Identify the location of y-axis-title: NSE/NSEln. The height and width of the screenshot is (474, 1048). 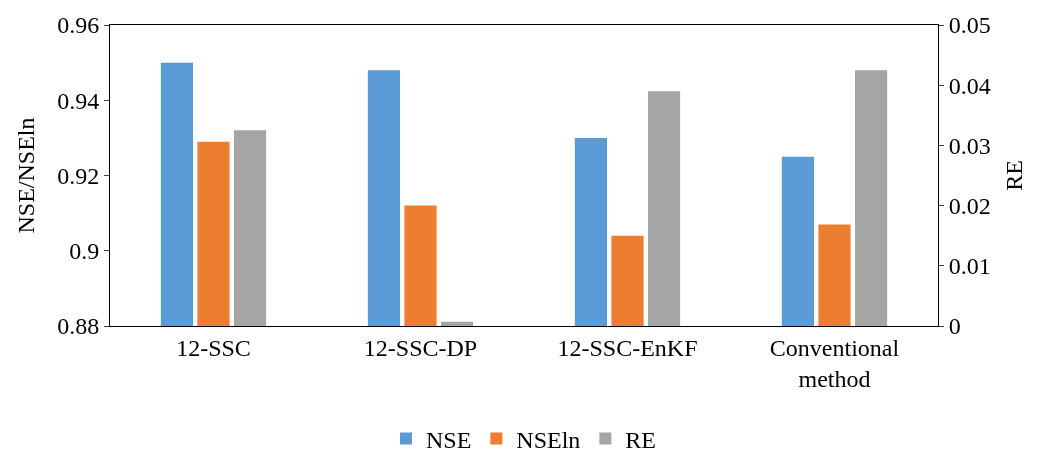
(26, 175).